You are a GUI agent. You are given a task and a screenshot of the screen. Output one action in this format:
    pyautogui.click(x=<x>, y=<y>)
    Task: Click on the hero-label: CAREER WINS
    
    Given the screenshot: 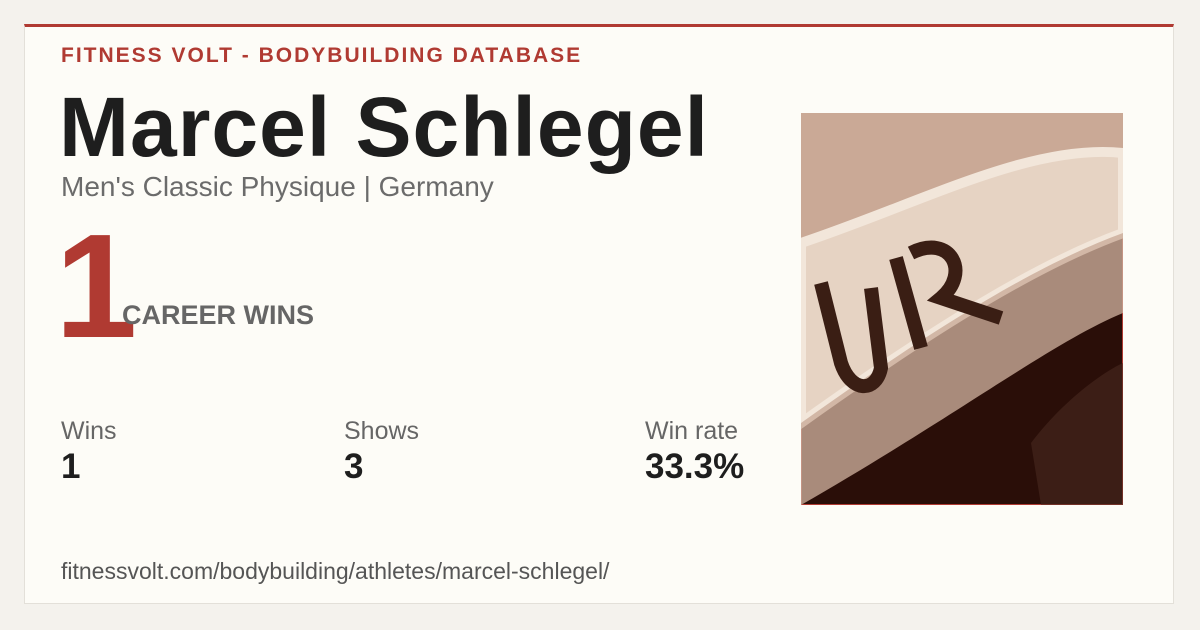 What is the action you would take?
    pyautogui.click(x=218, y=315)
    